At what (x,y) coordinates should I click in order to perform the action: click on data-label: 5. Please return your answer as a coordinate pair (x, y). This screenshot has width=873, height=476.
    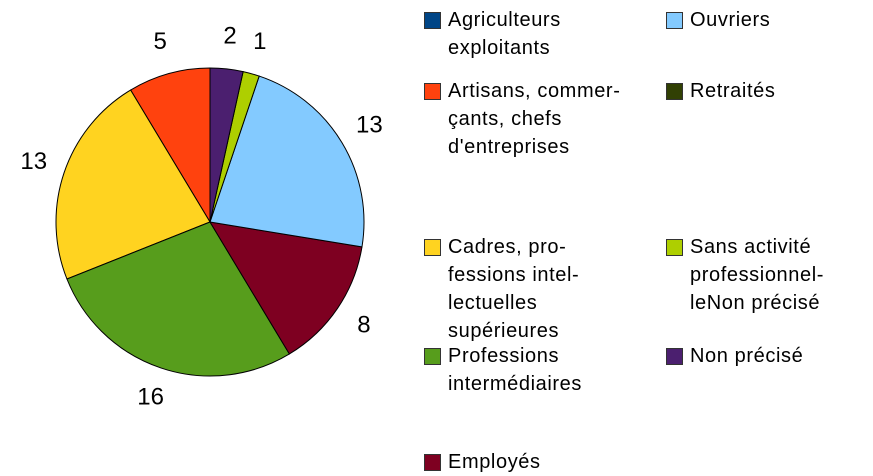
    Looking at the image, I should click on (160, 41).